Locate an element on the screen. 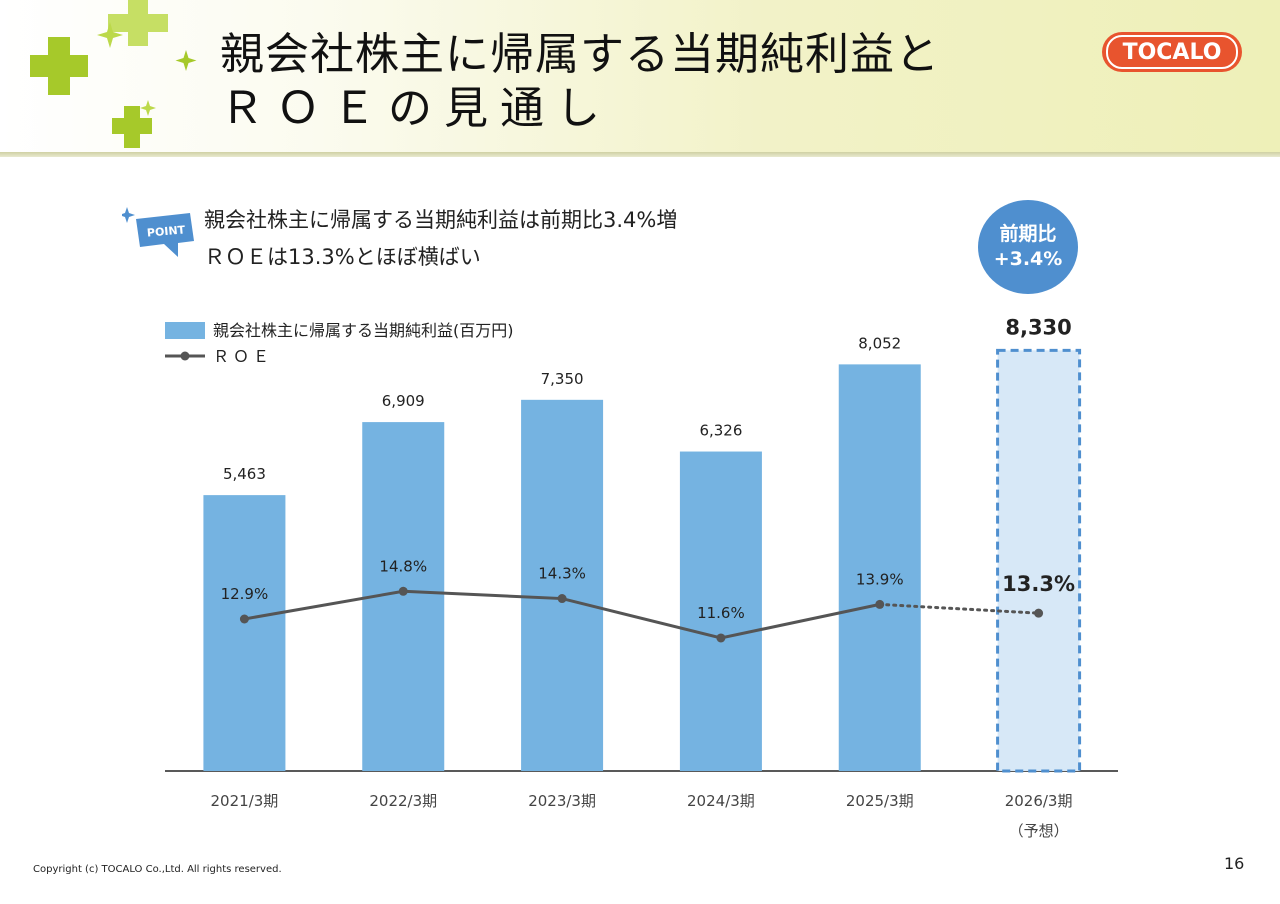 Image resolution: width=1280 pixels, height=904 pixels. page-title-line1: 親会社株主に帰属する当期純利益と is located at coordinates (580, 54).